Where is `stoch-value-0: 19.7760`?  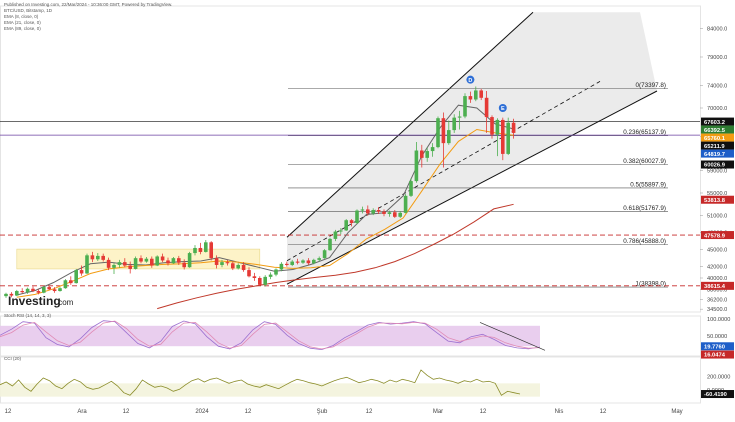 stoch-value-0: 19.7760 is located at coordinates (714, 347).